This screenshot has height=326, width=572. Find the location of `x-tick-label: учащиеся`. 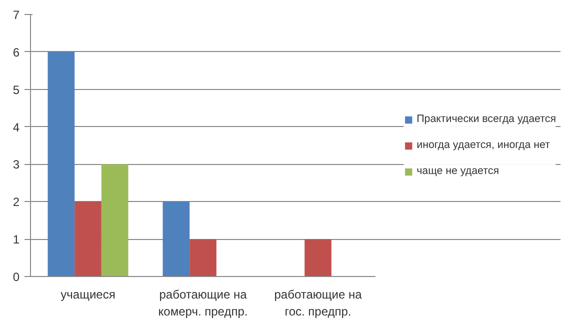

x-tick-label: учащиеся is located at coordinates (88, 295).